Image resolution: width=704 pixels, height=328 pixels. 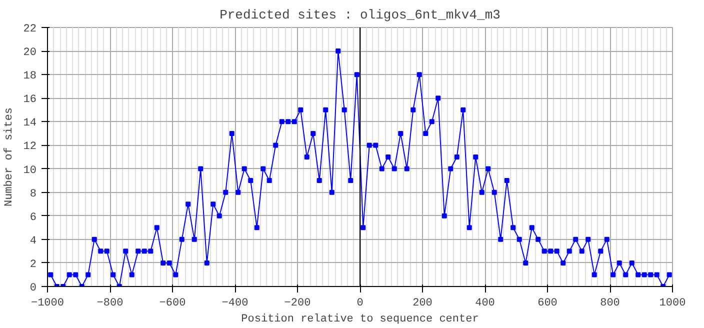 I want to click on chart-title: Predicted sites : oligos_6nt_mkv4_m3, so click(x=360, y=15).